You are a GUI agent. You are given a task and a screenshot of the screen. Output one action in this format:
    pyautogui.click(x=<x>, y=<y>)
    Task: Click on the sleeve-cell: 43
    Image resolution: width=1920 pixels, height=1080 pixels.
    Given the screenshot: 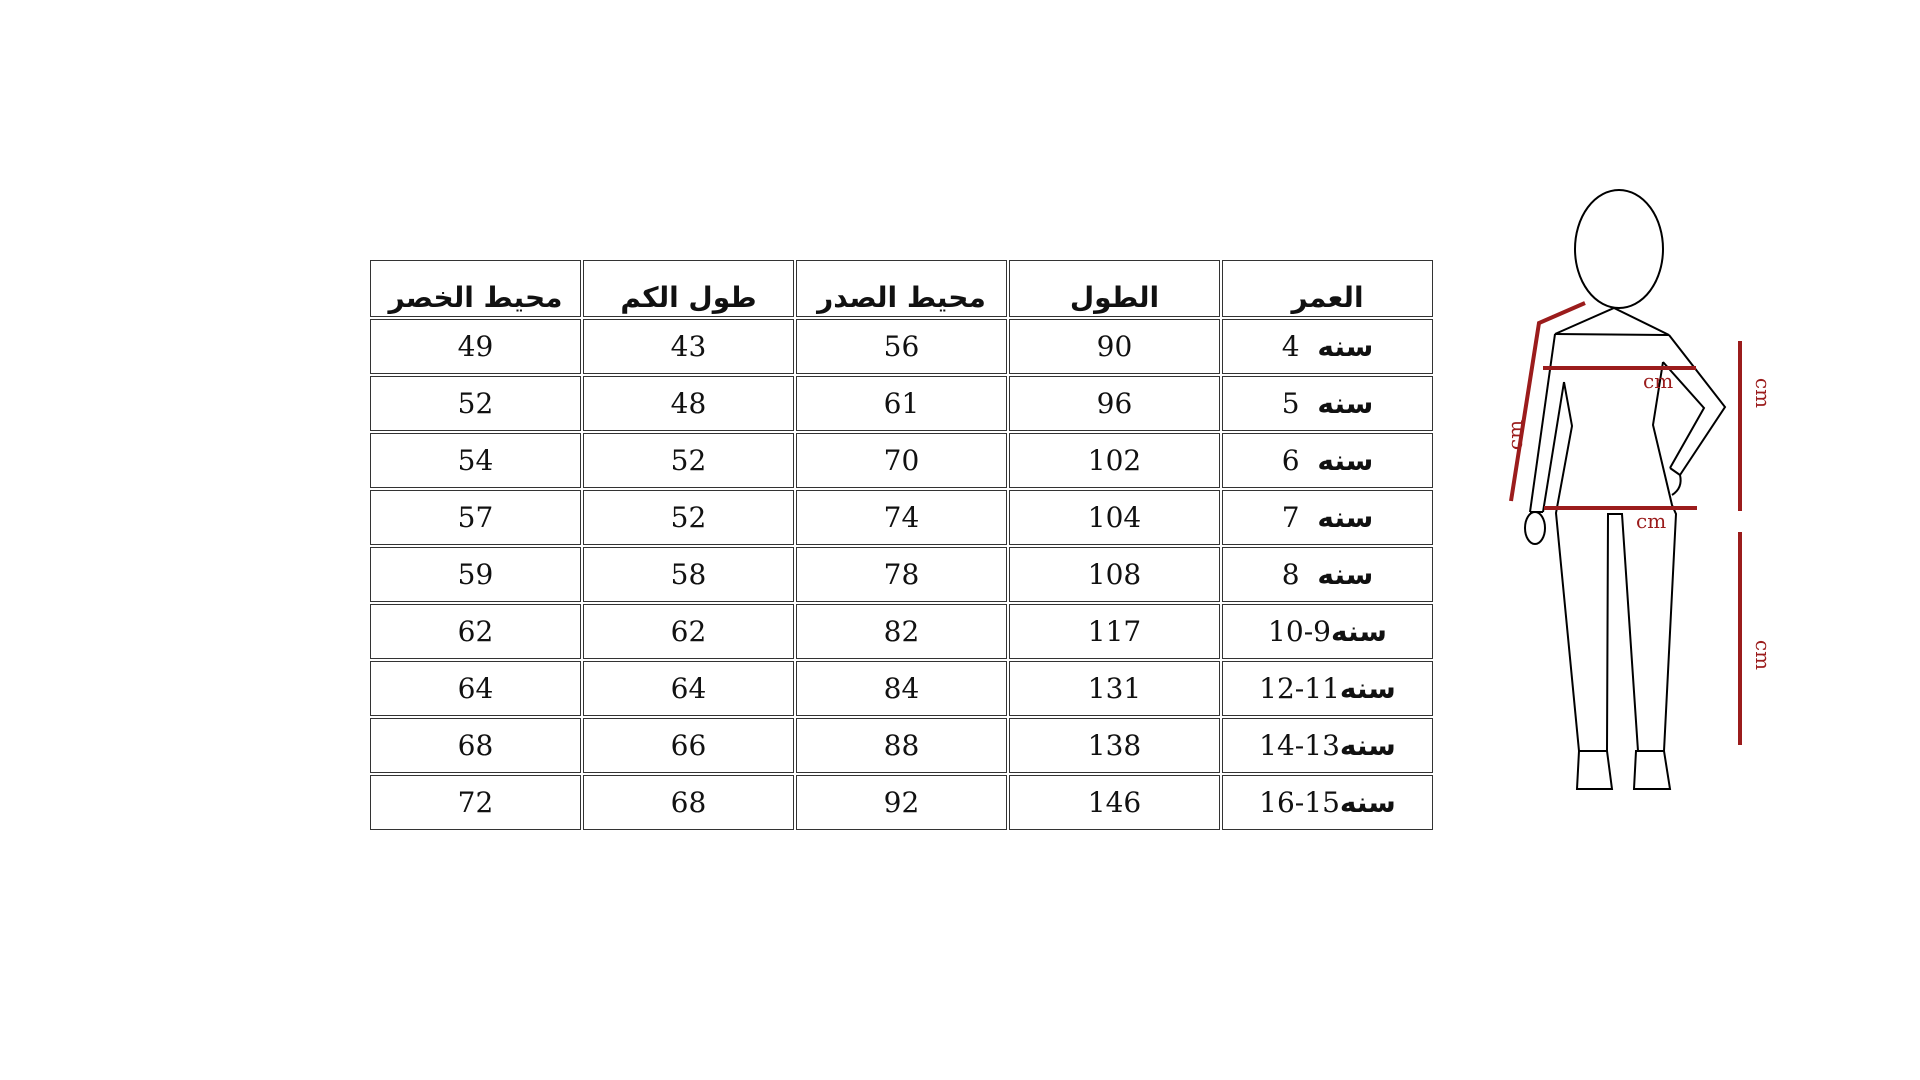 What is the action you would take?
    pyautogui.click(x=688, y=346)
    